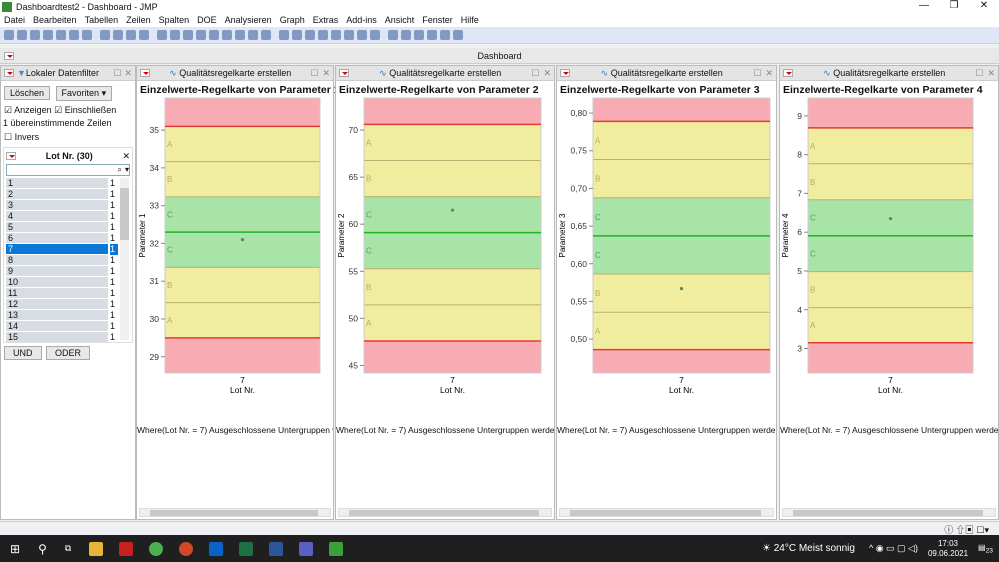 Image resolution: width=999 pixels, height=562 pixels. I want to click on search-icon: ⚲, so click(42, 548).